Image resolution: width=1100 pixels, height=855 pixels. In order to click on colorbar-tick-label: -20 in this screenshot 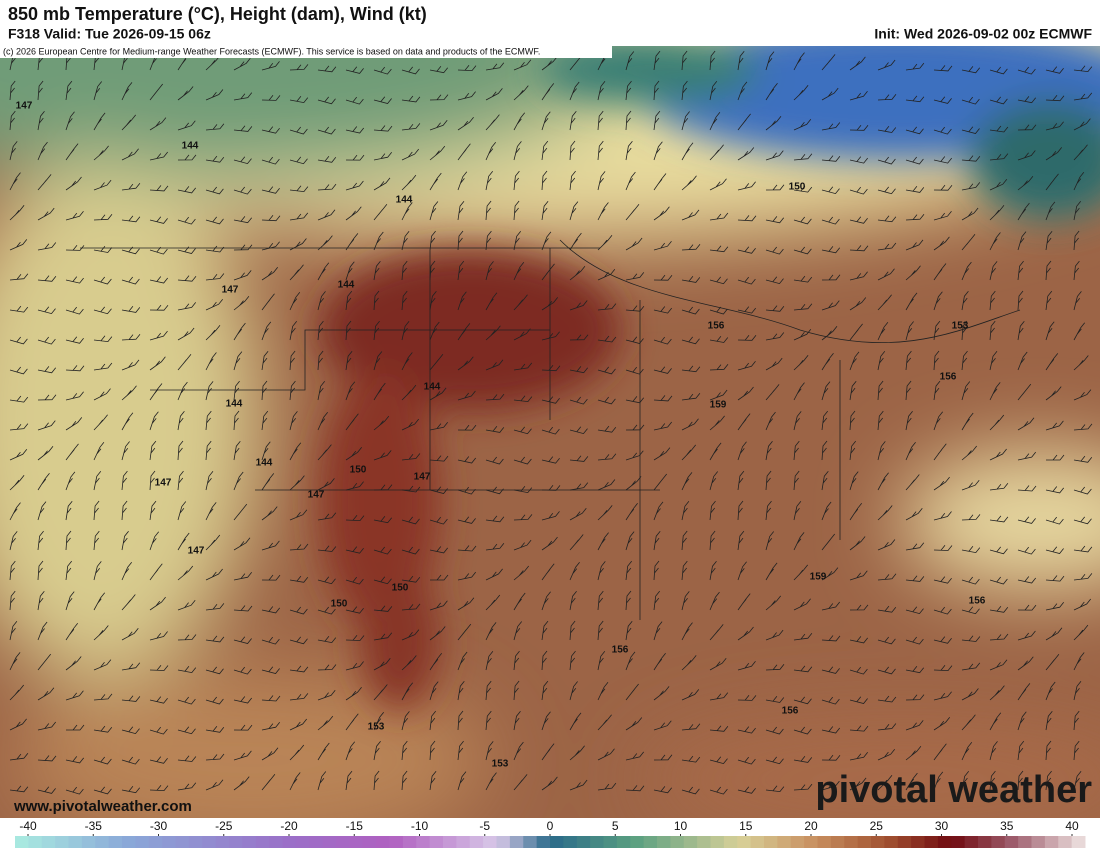, I will do `click(289, 826)`.